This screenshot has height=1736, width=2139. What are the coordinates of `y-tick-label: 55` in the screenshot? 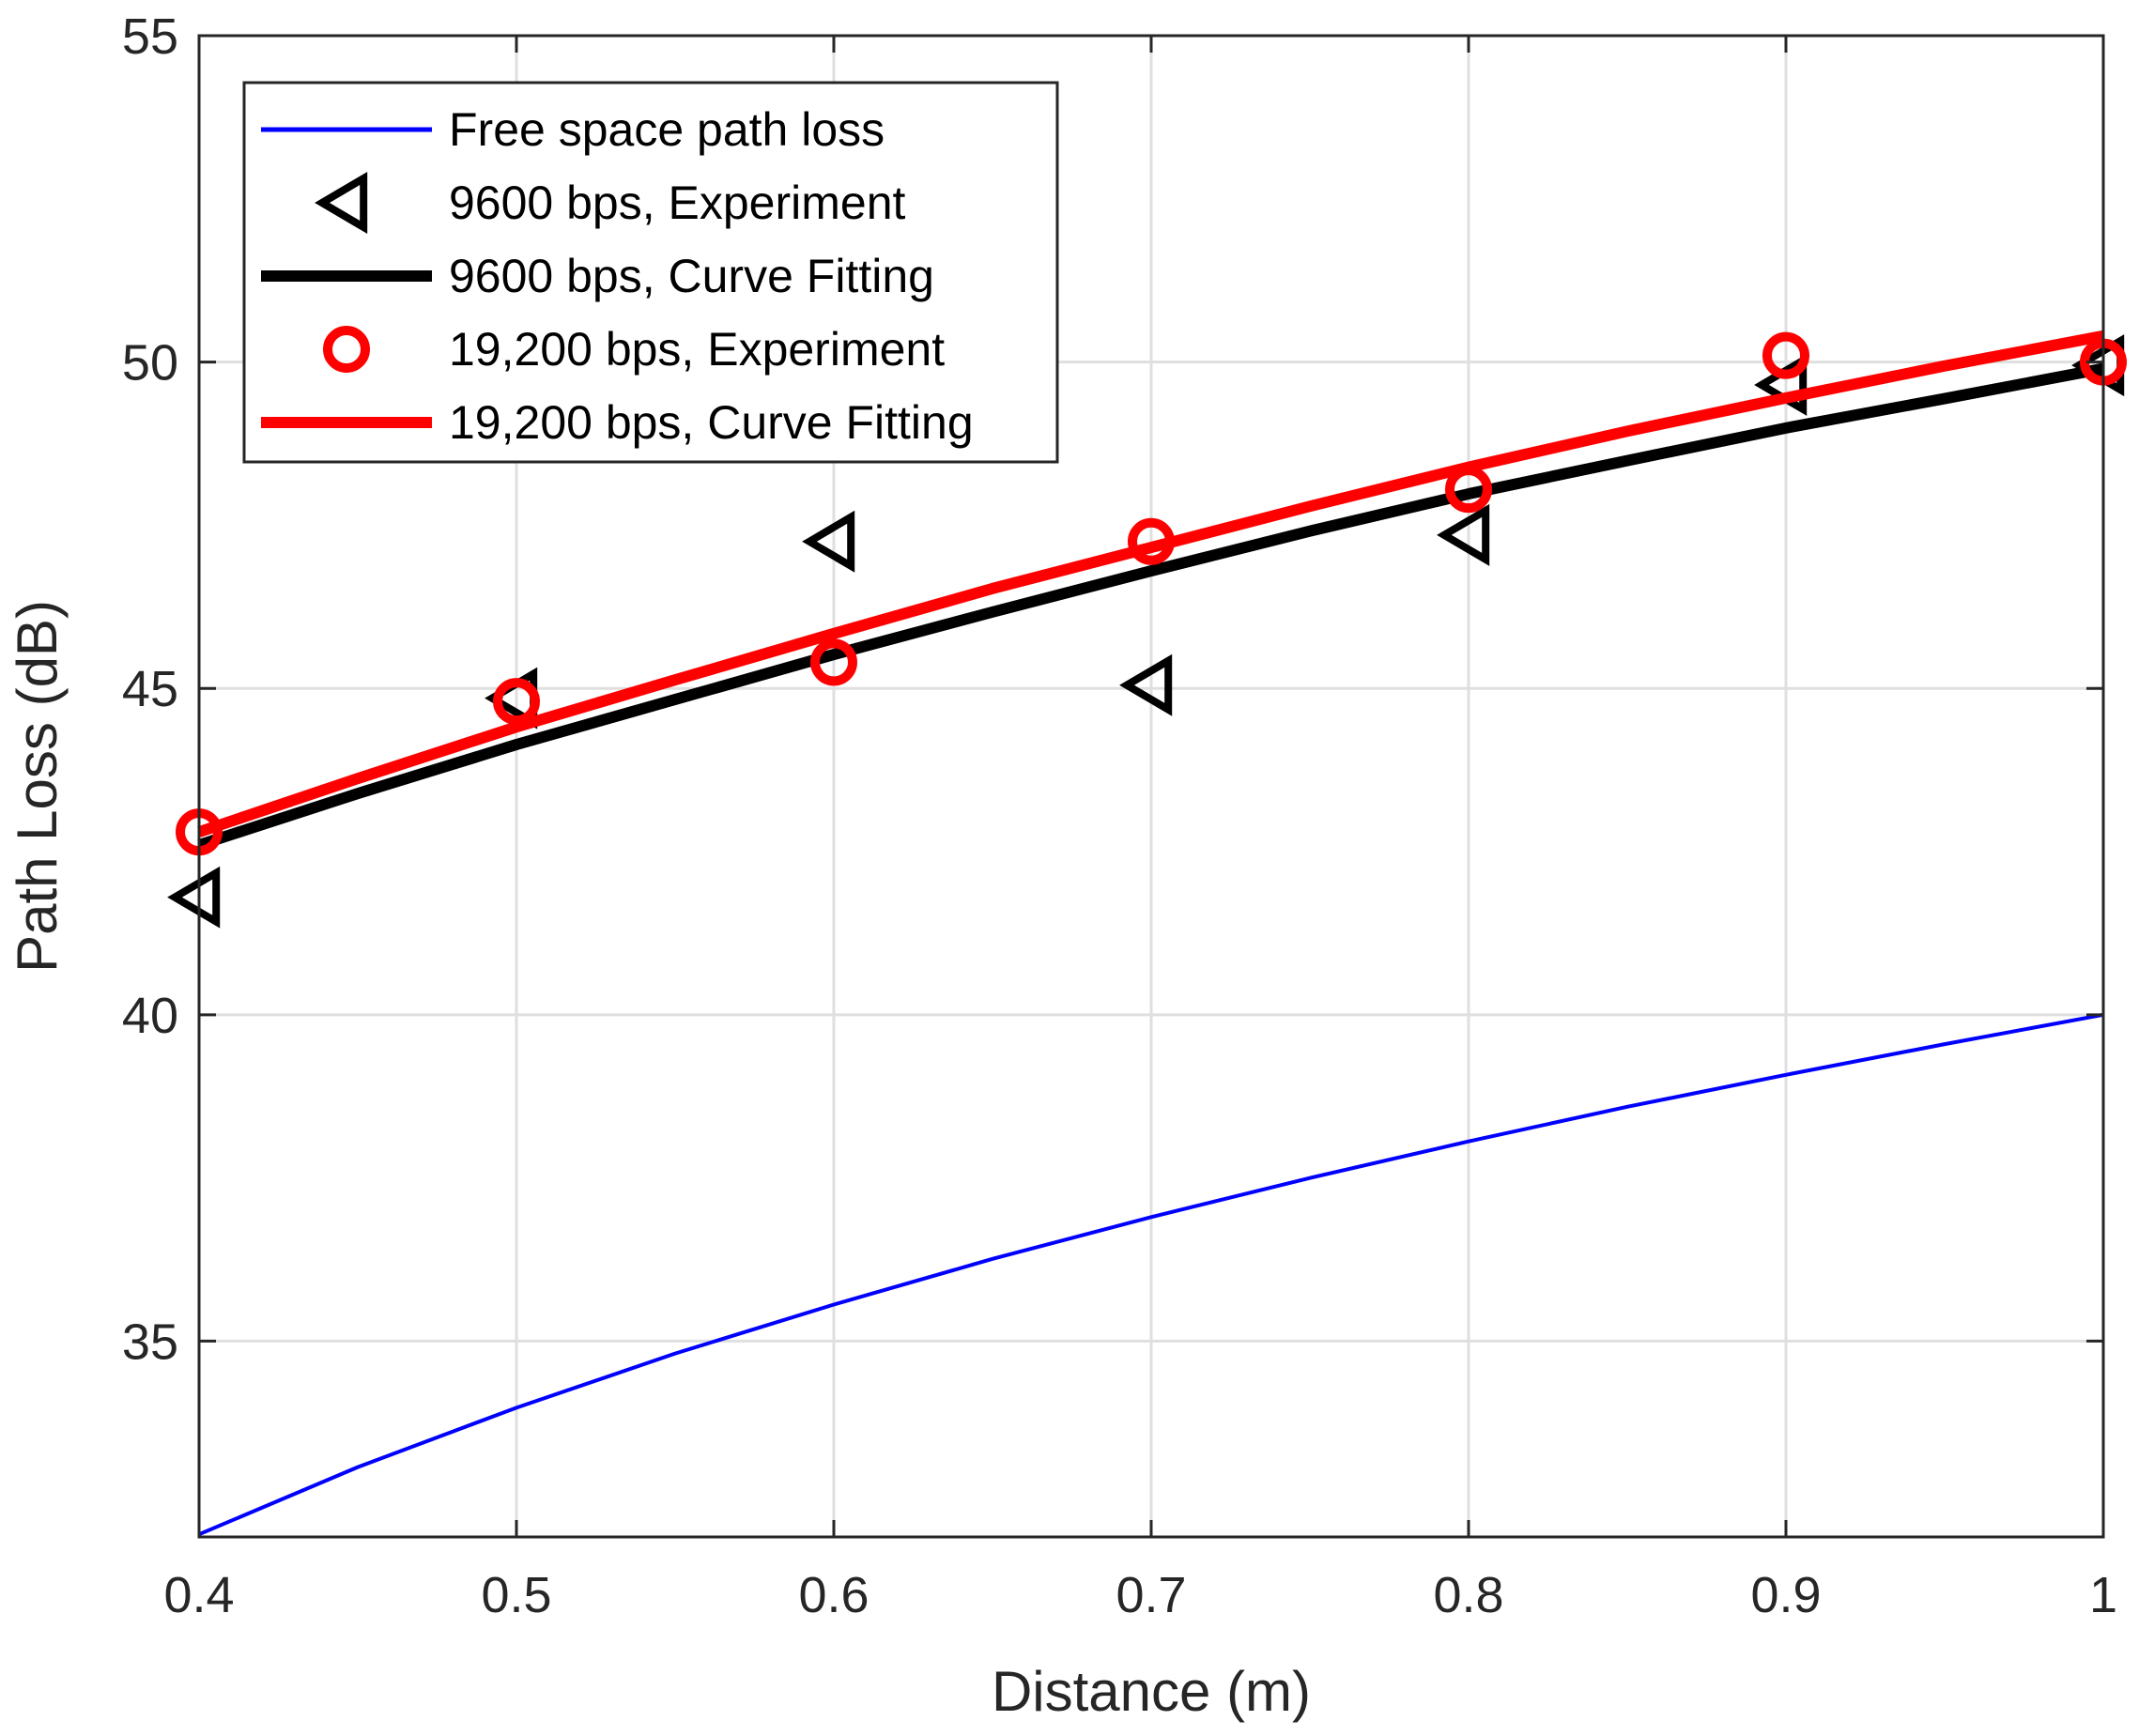 It's located at (150, 36).